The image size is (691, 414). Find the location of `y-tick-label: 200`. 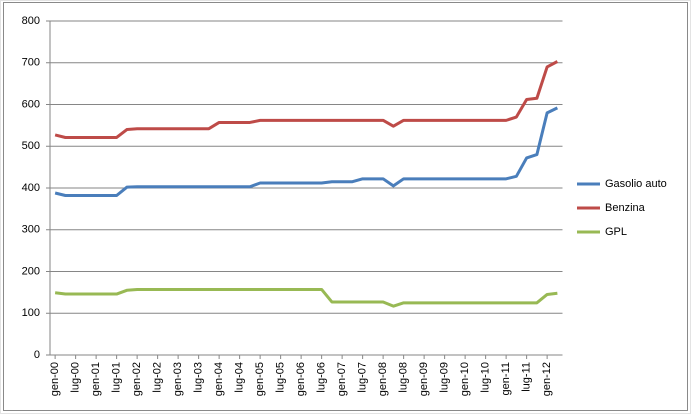

y-tick-label: 200 is located at coordinates (31, 271).